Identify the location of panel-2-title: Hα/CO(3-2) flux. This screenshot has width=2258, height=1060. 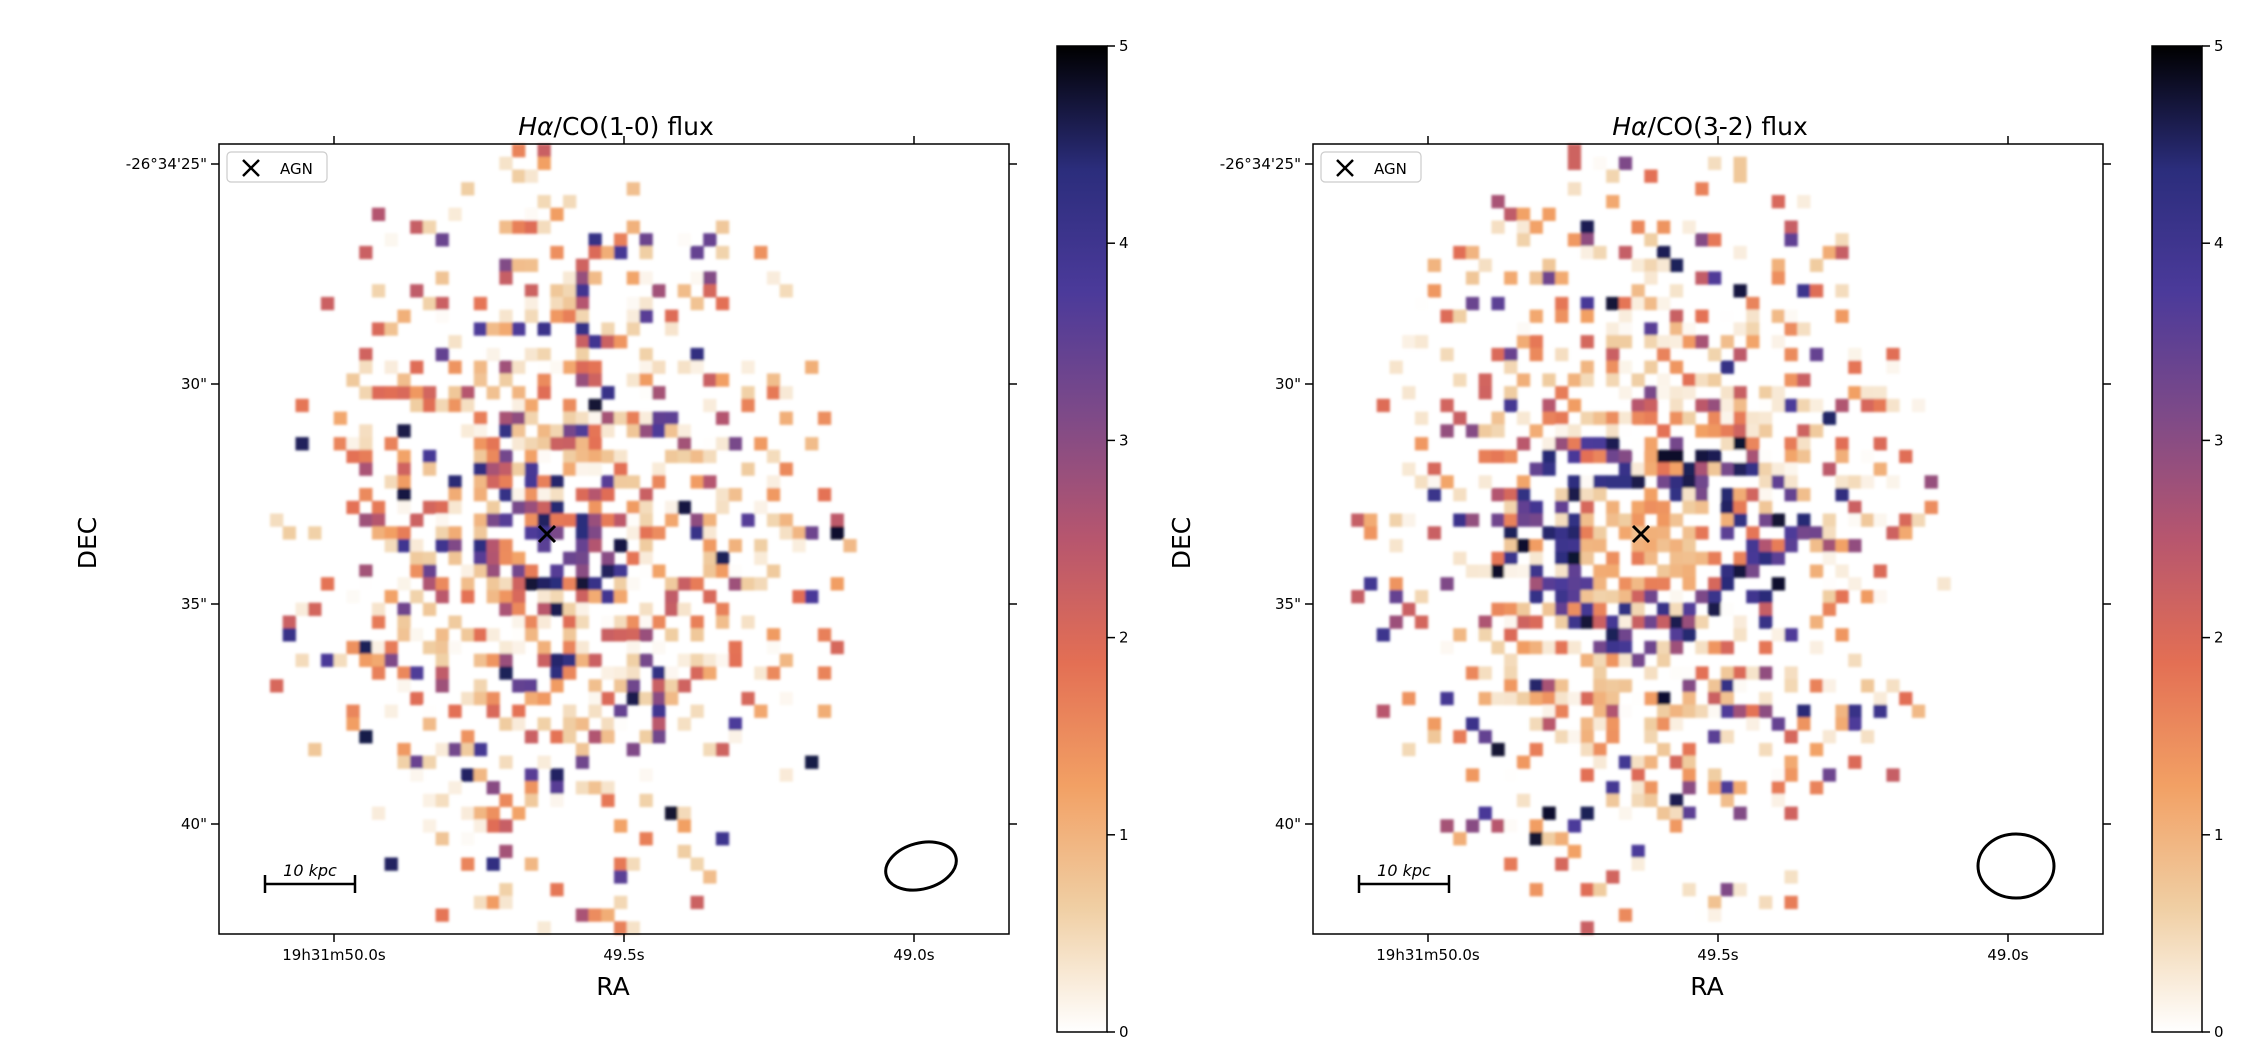
(1710, 126).